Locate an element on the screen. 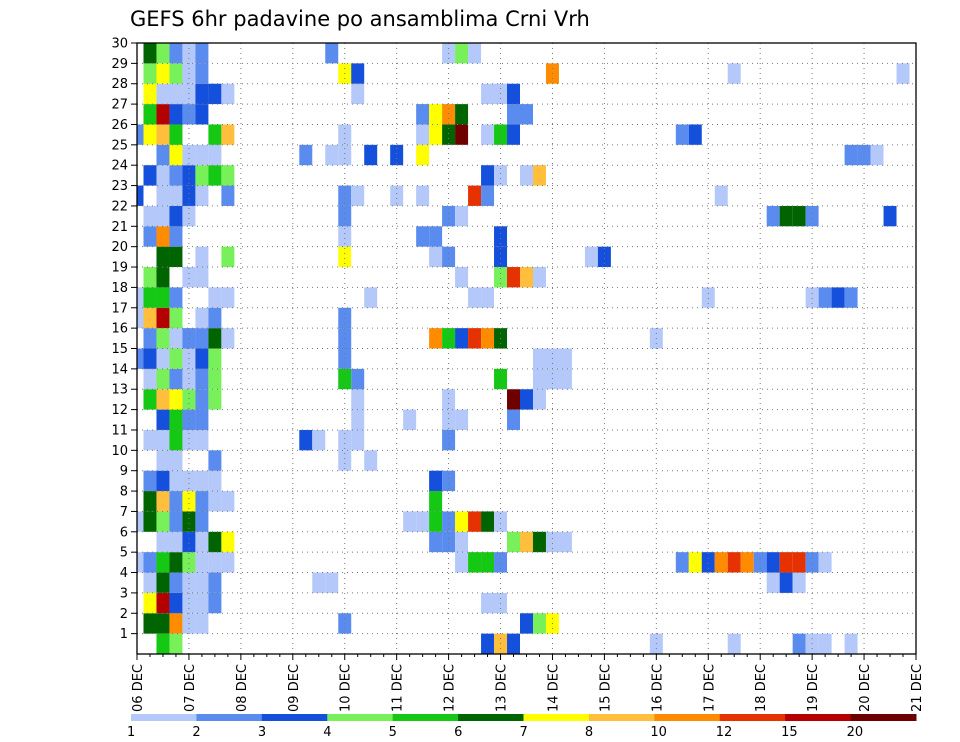 Image resolution: width=960 pixels, height=742 pixels. y-tick-label: 9 is located at coordinates (124, 471).